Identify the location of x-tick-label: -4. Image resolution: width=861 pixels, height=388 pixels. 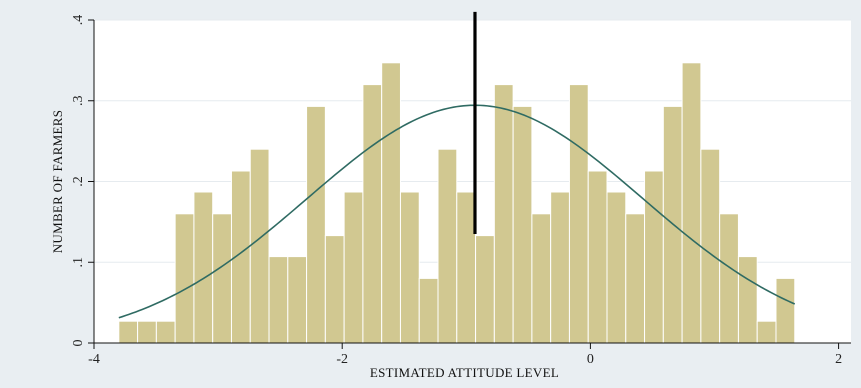
(94, 359).